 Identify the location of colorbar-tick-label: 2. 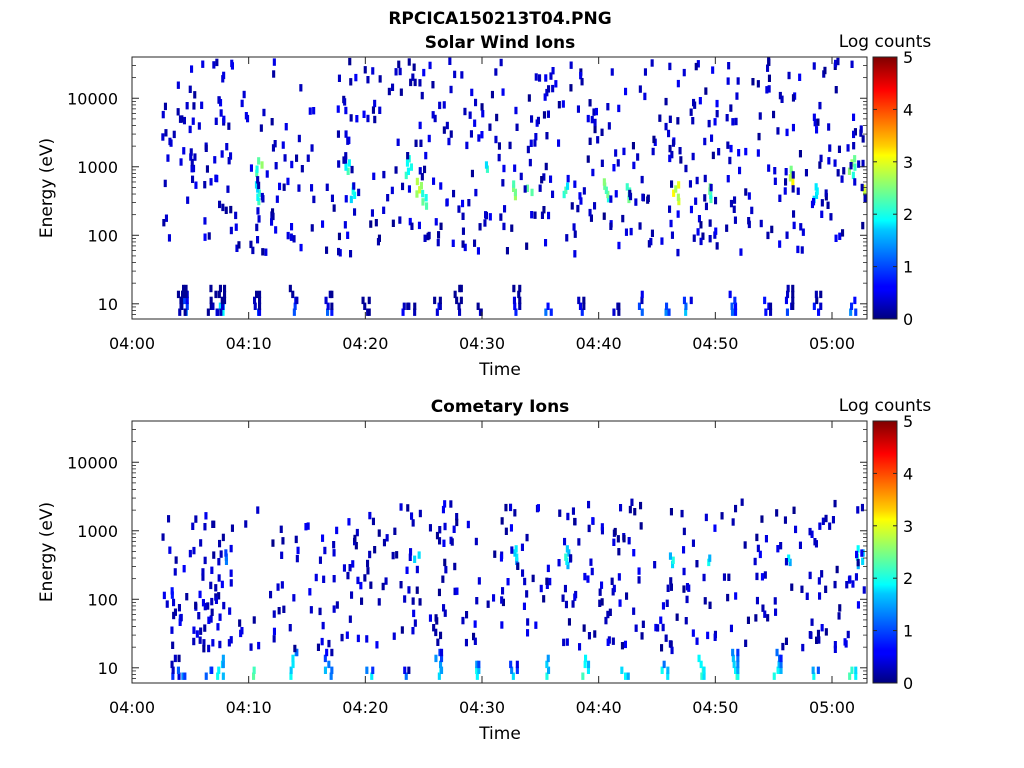
(908, 578).